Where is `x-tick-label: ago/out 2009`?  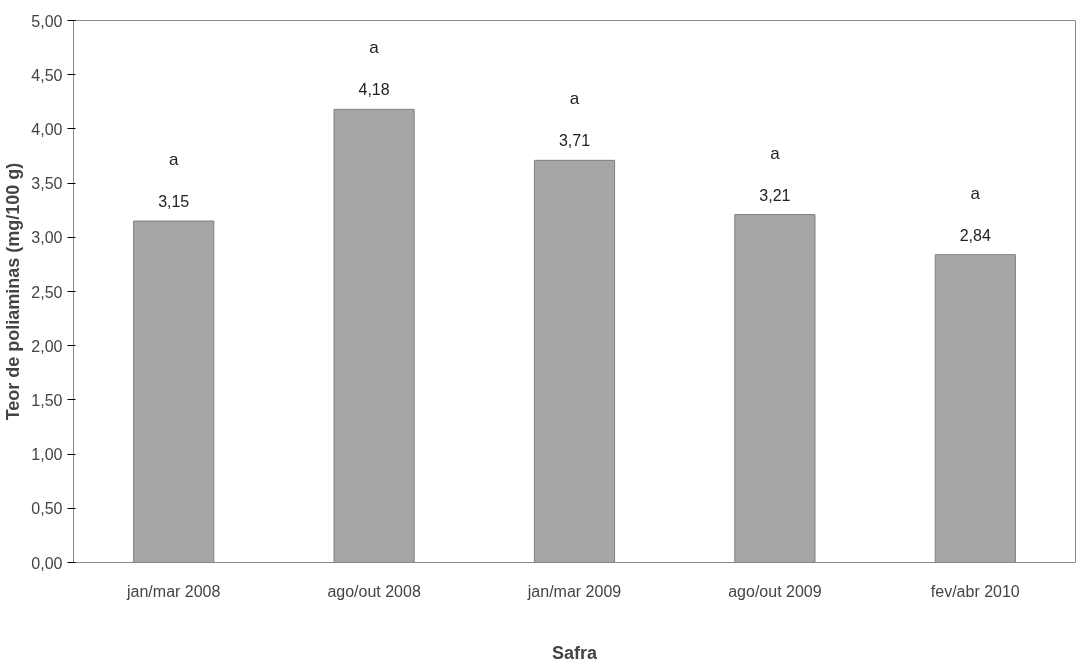
x-tick-label: ago/out 2009 is located at coordinates (775, 591).